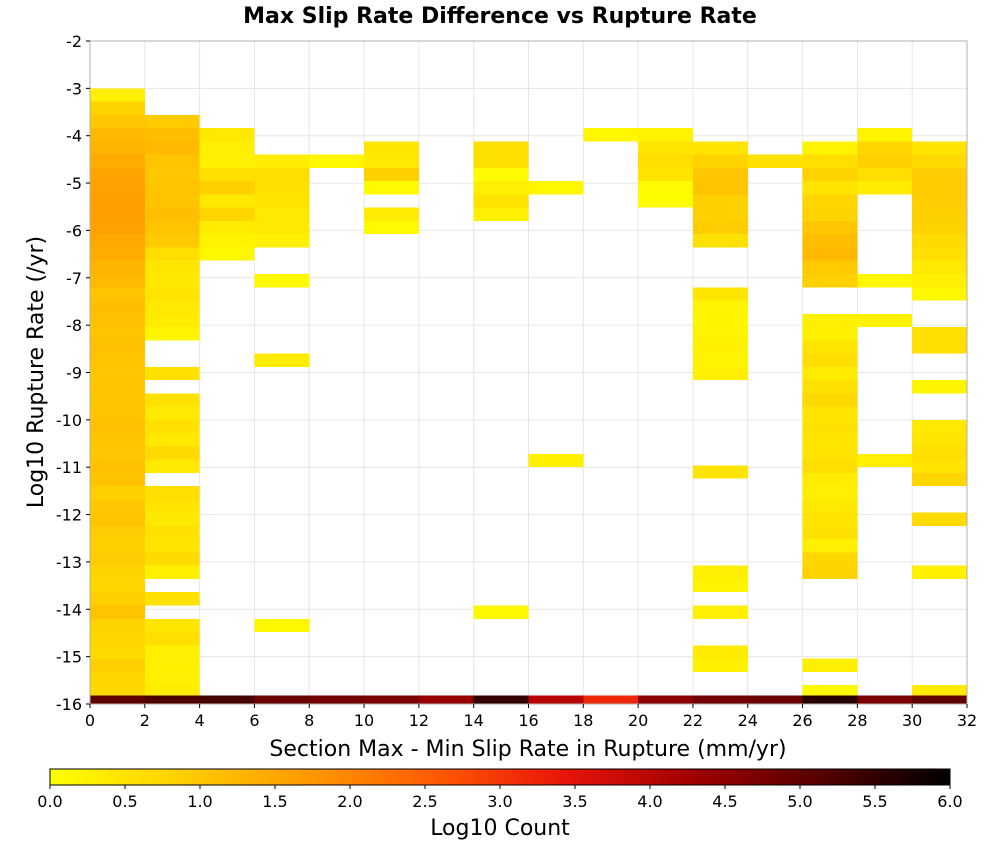  What do you see at coordinates (857, 720) in the screenshot?
I see `x-tick-label: 28` at bounding box center [857, 720].